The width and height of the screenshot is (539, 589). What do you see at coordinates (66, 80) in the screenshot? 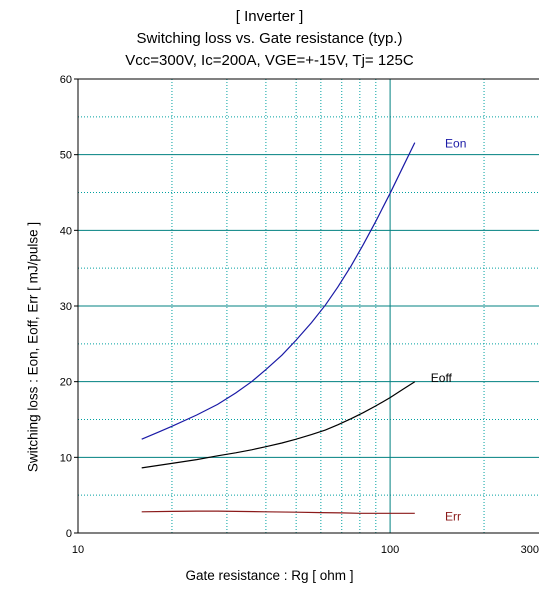
I see `y-tick-label-60: 60` at bounding box center [66, 80].